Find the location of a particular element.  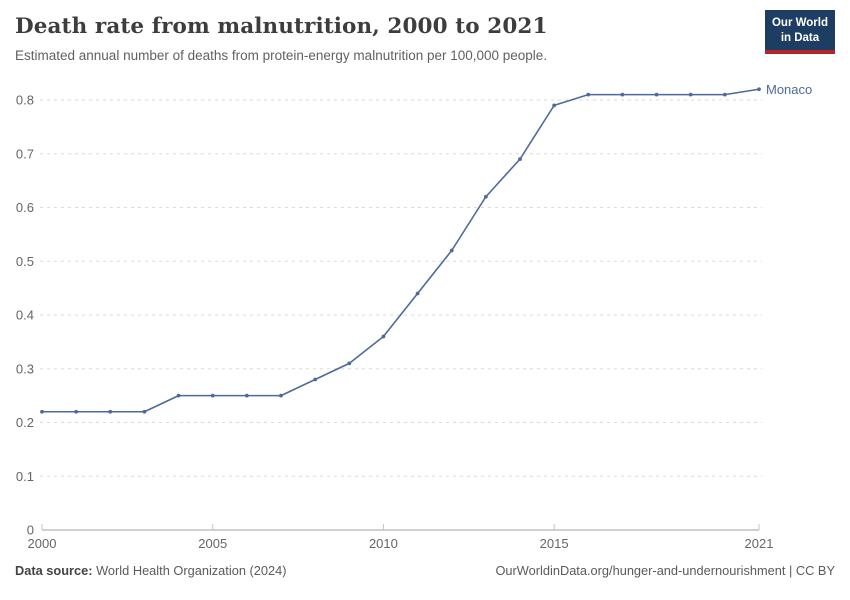

data-source-label: Data source: is located at coordinates (54, 570).